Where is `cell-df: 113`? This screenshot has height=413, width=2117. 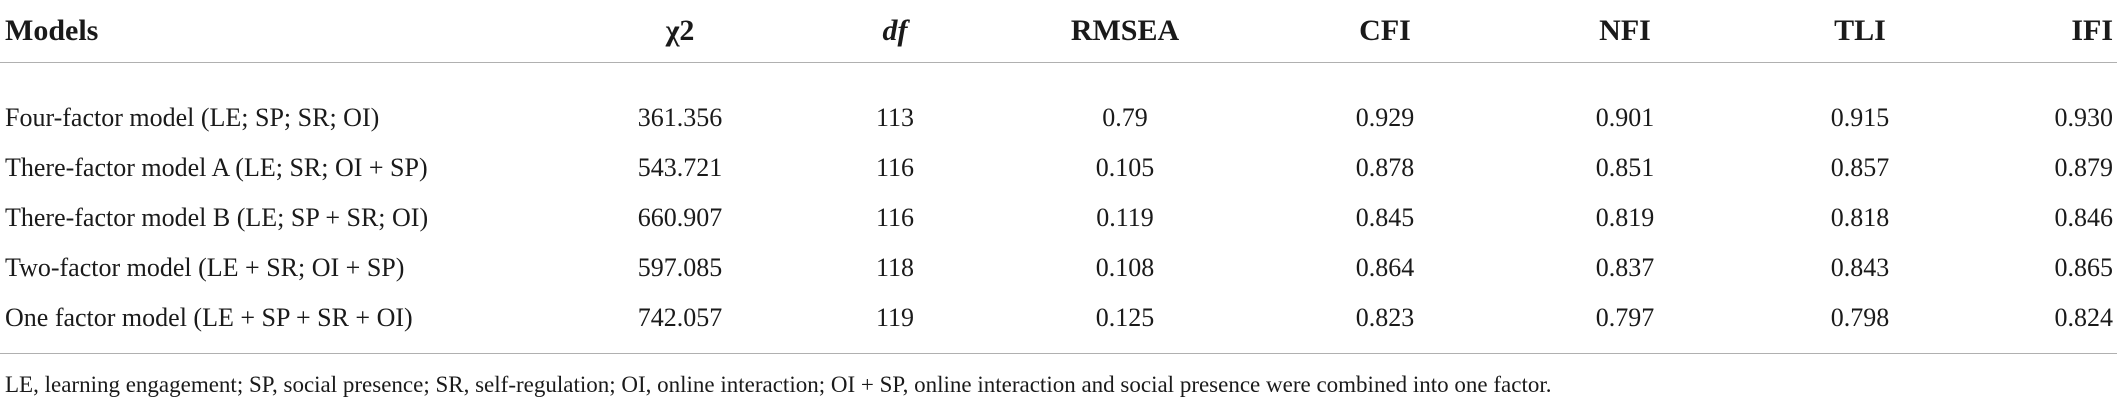
cell-df: 113 is located at coordinates (895, 117).